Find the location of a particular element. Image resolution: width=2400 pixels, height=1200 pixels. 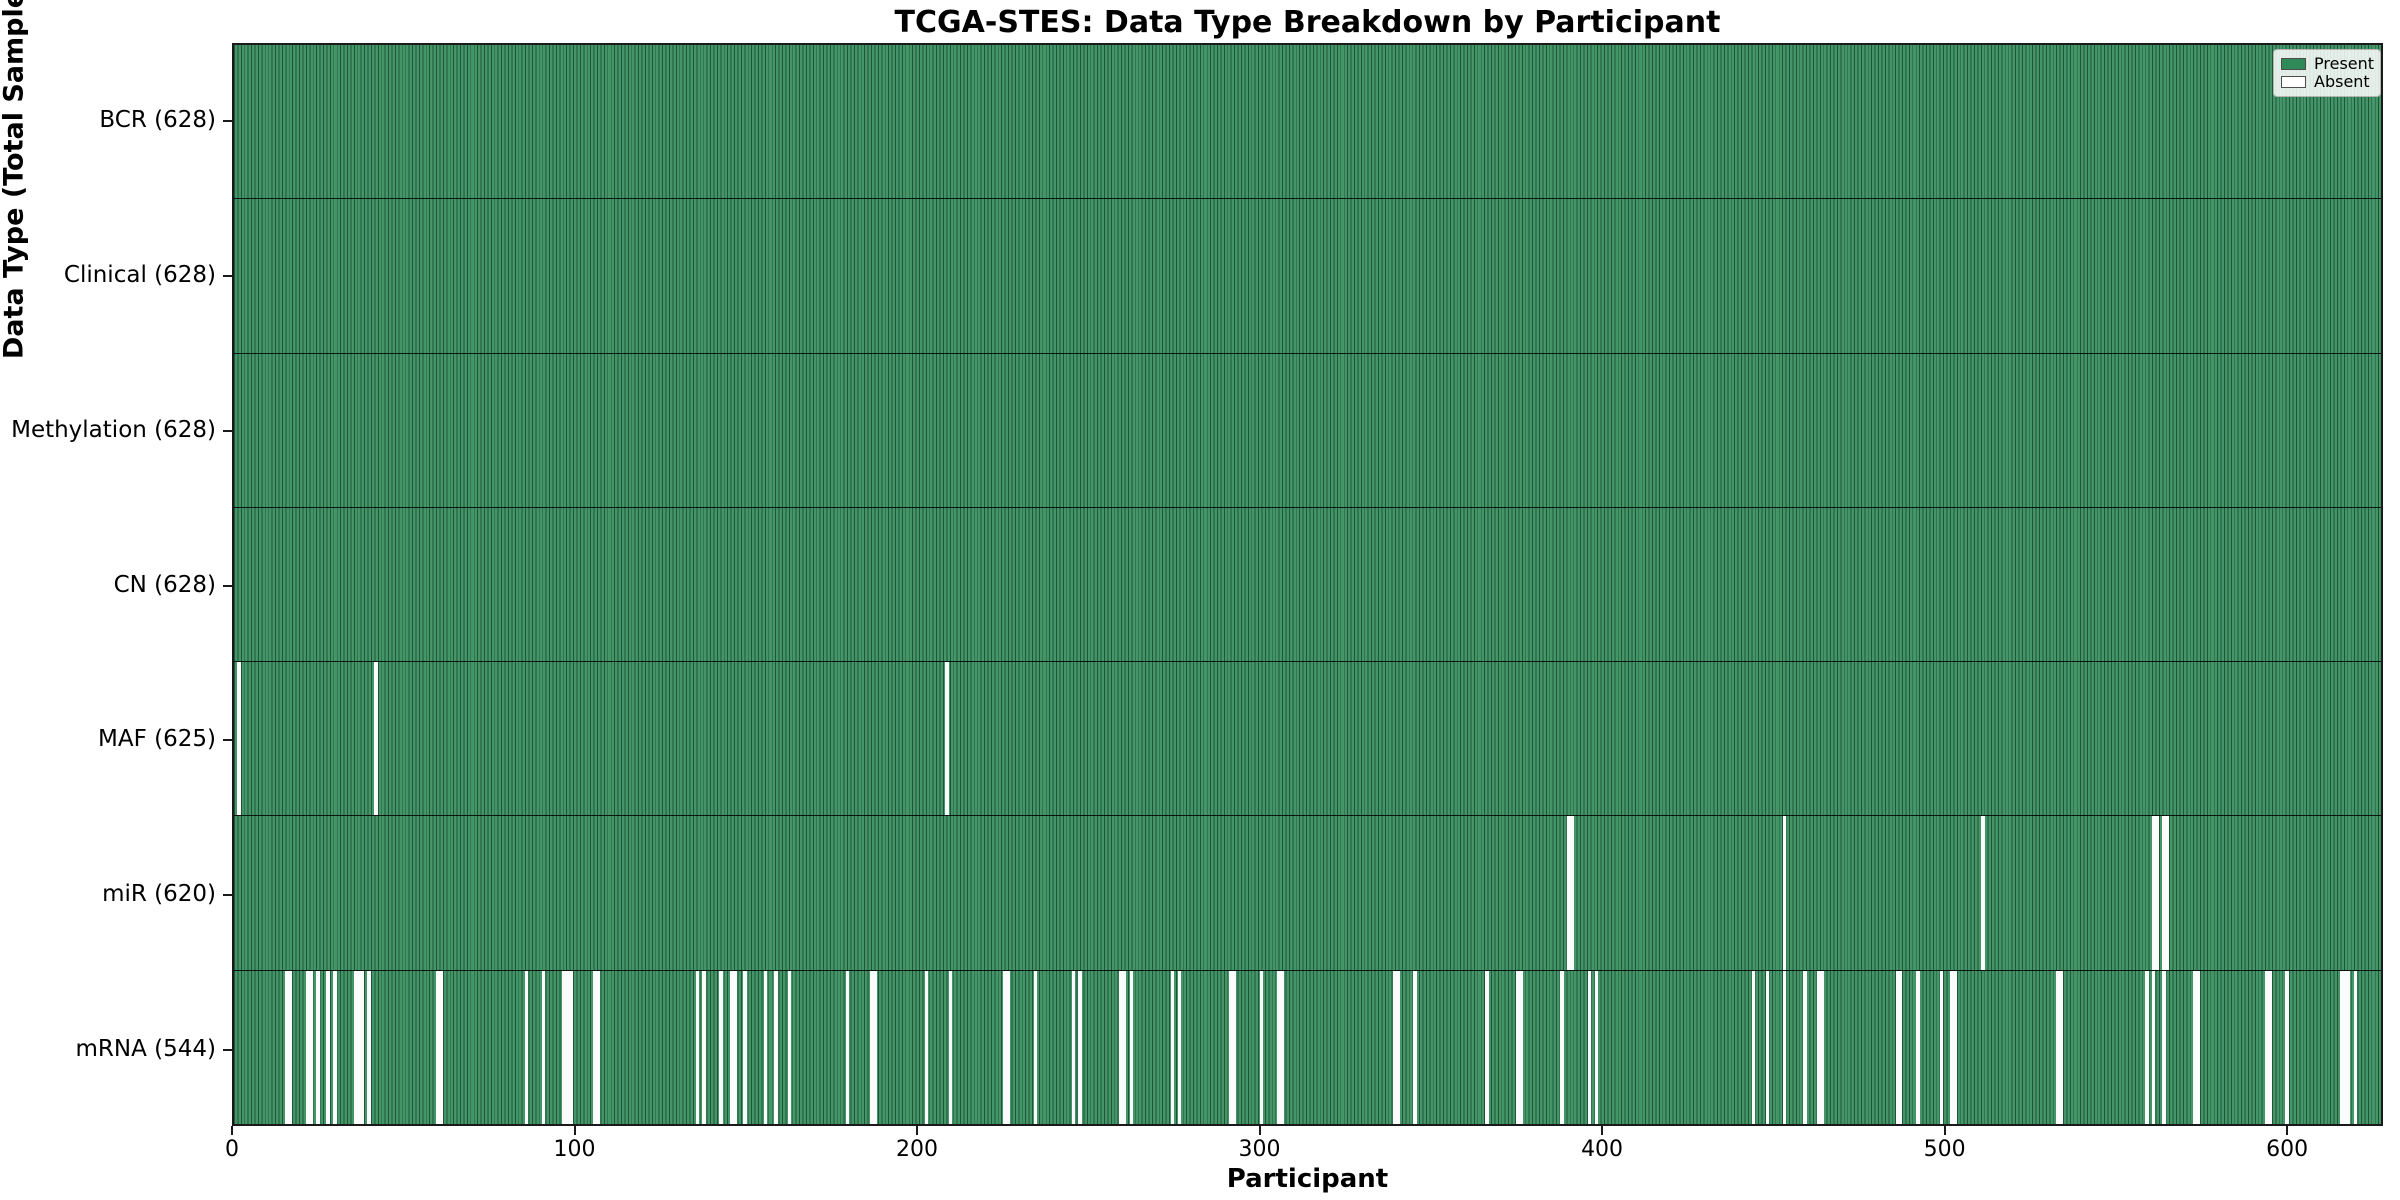

legend-item-present: Present is located at coordinates (2328, 63).